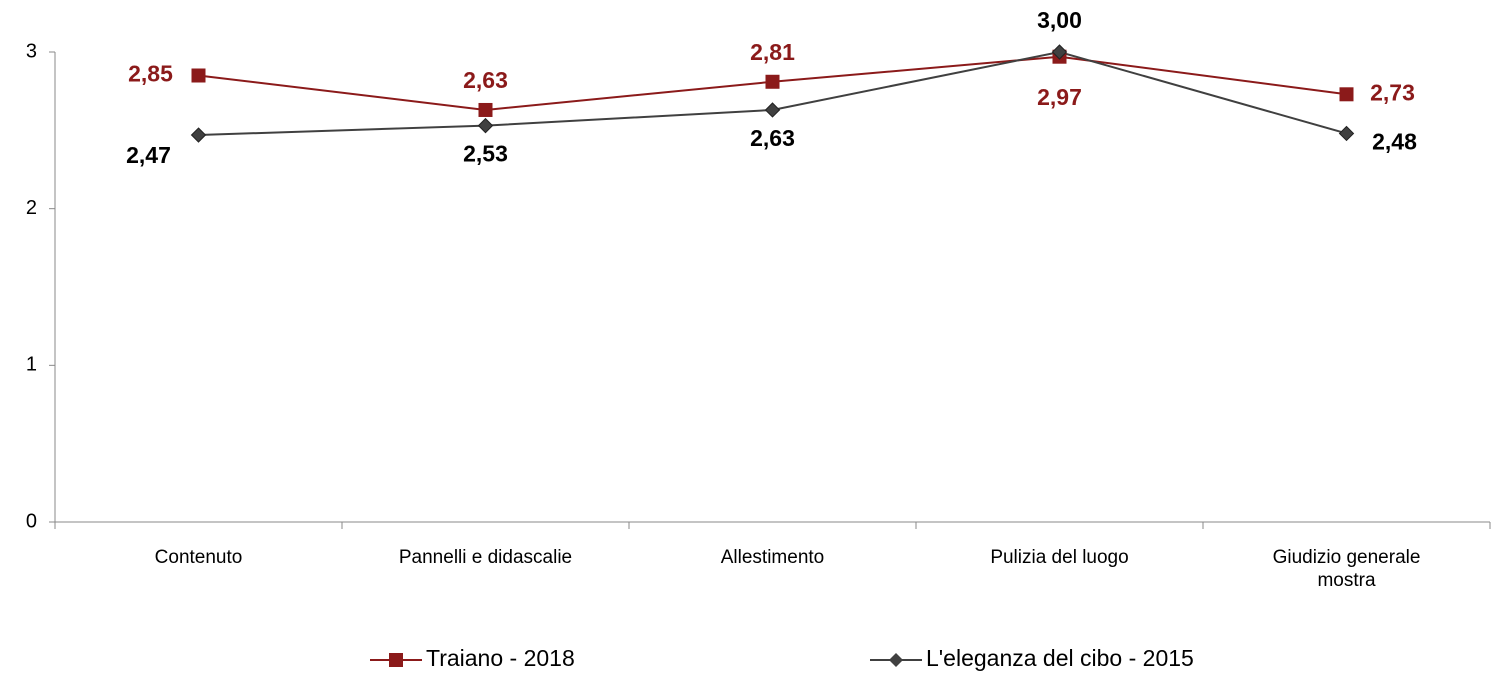 The width and height of the screenshot is (1491, 674). I want to click on x-tick-label: Pannelli e didascalie, so click(485, 557).